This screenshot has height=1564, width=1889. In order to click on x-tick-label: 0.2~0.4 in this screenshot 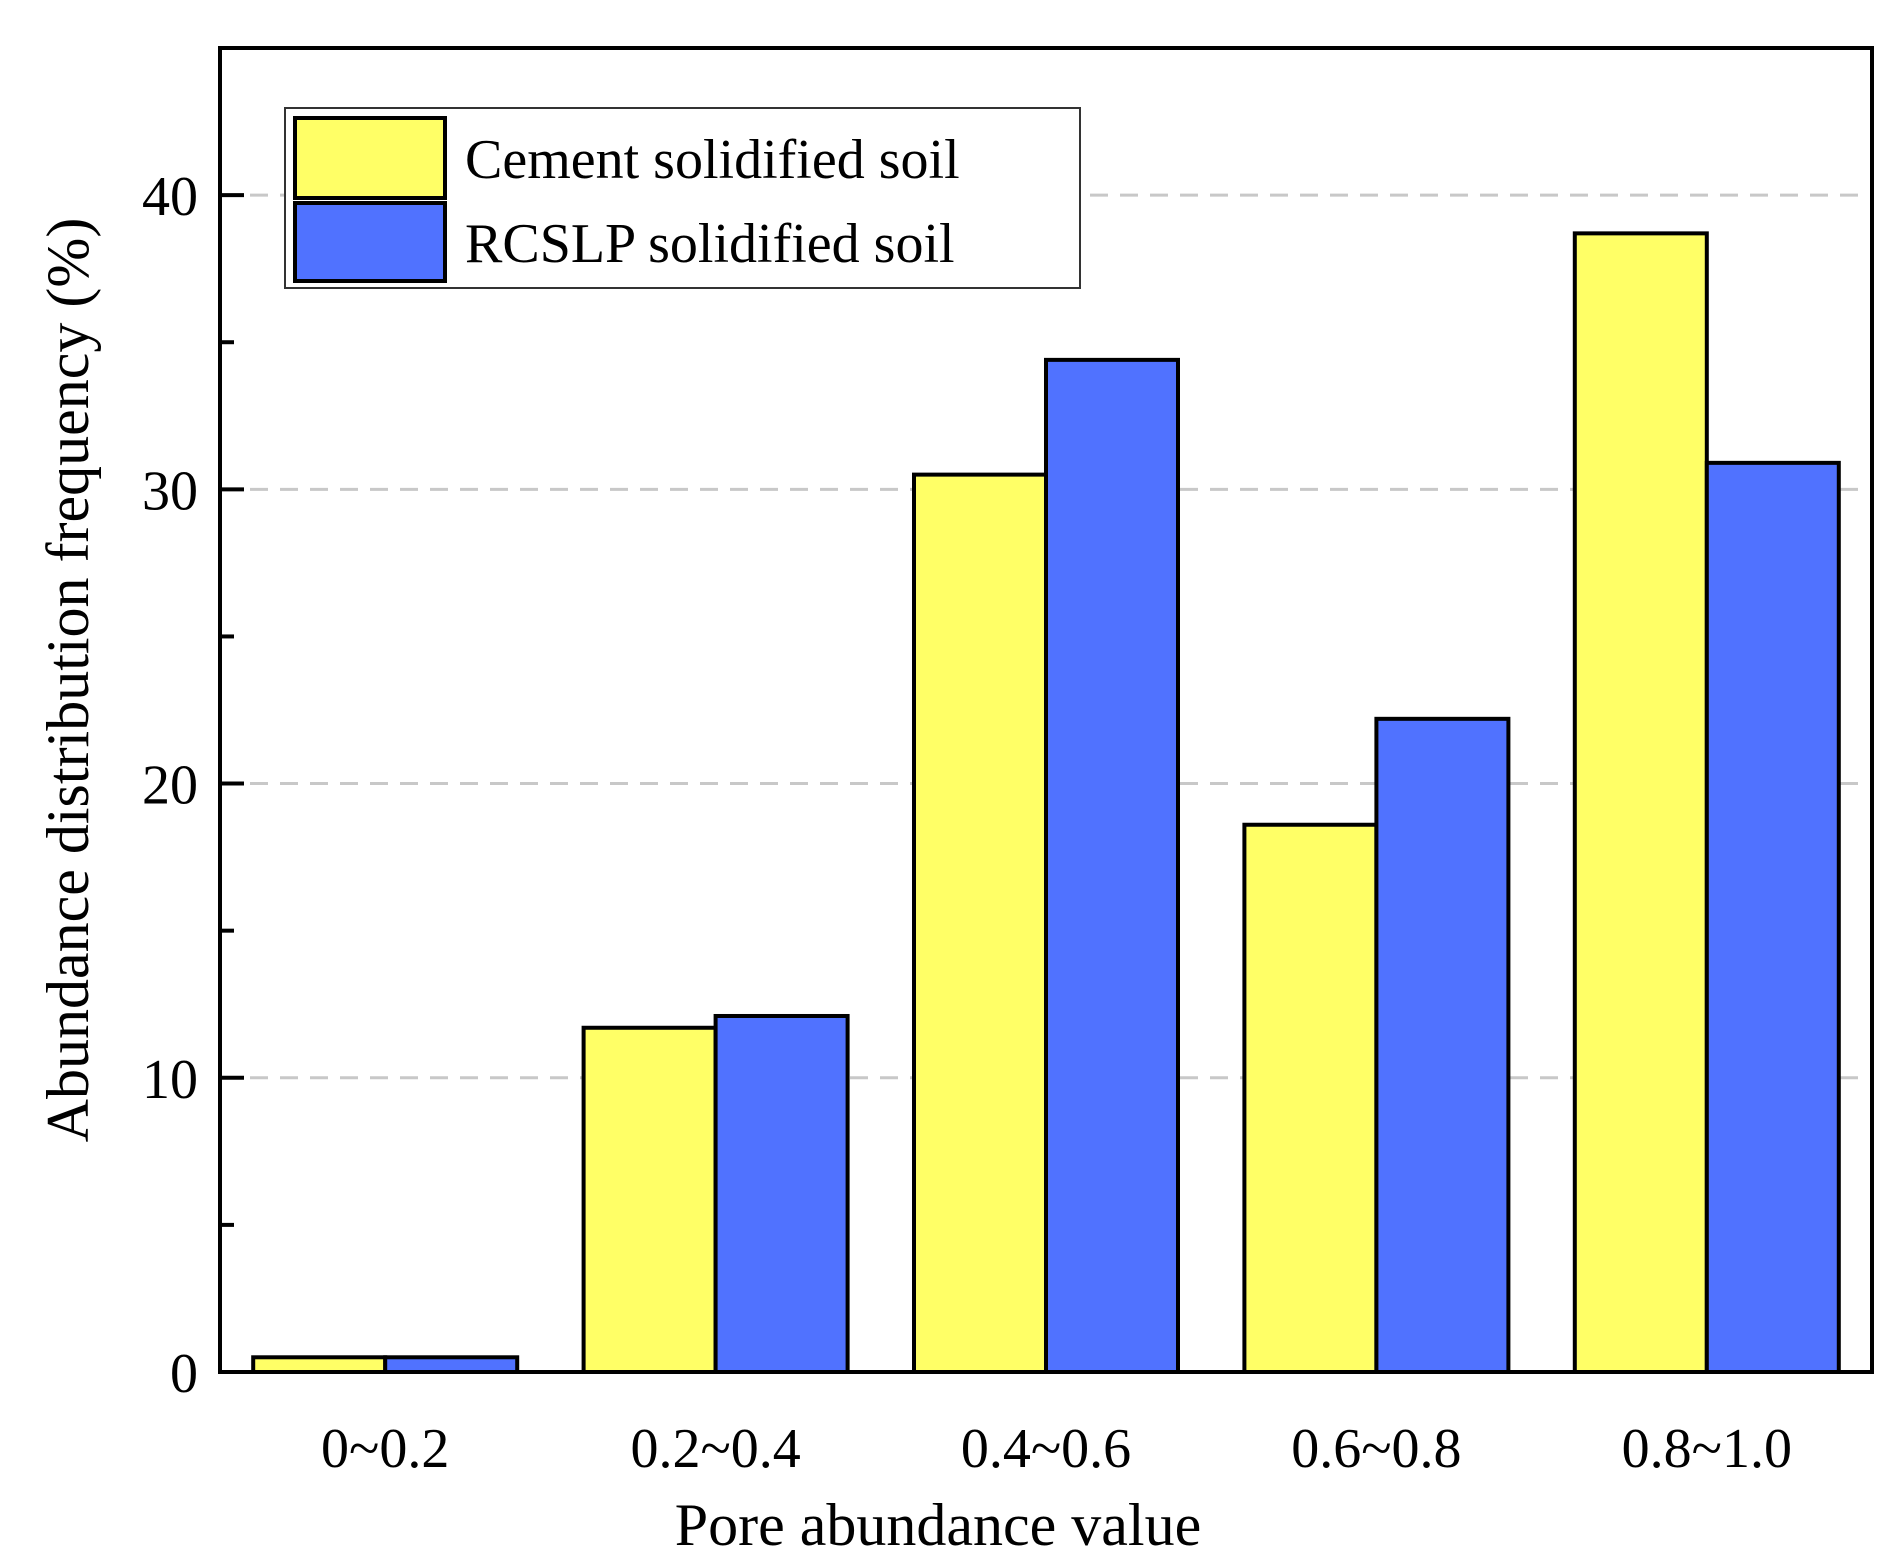, I will do `click(715, 1449)`.